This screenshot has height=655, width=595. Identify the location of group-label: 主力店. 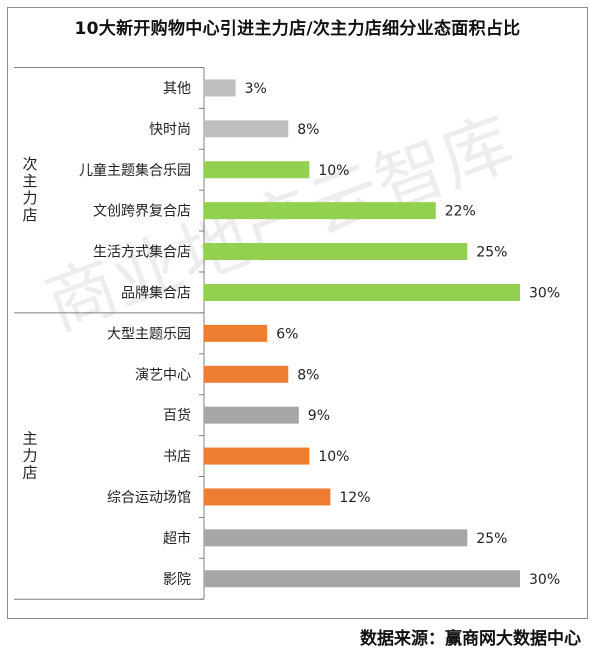
(29, 456).